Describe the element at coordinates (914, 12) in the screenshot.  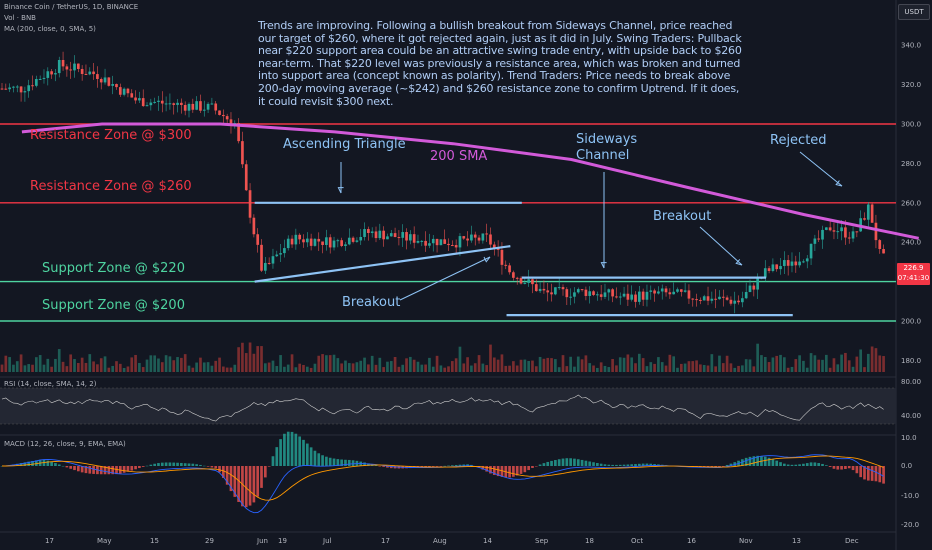
I see `currency-badge: USDT` at that location.